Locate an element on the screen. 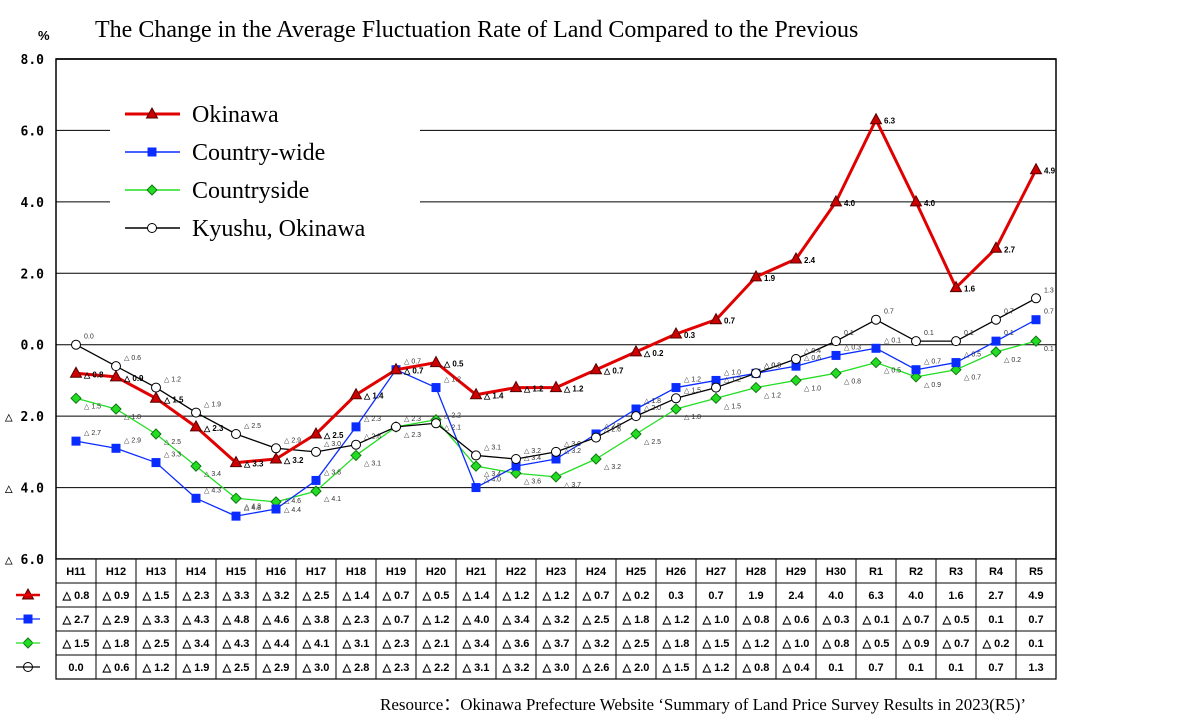 This screenshot has width=1183, height=717. table-cell: △ 0.3 is located at coordinates (836, 620).